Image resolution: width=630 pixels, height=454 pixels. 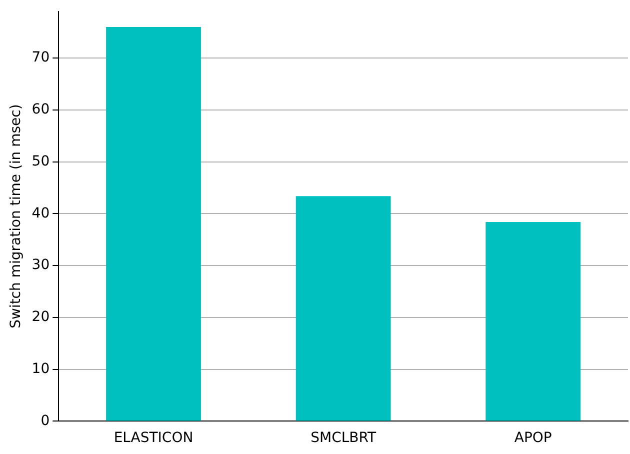 I want to click on y-tick-label: 40, so click(x=41, y=213).